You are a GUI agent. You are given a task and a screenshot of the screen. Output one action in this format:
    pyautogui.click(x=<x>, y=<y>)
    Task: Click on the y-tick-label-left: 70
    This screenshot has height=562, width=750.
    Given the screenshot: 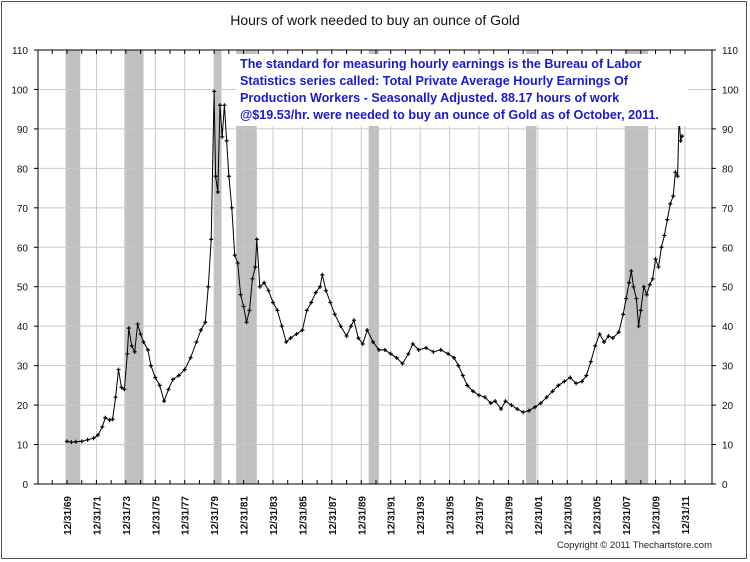 What is the action you would take?
    pyautogui.click(x=23, y=209)
    